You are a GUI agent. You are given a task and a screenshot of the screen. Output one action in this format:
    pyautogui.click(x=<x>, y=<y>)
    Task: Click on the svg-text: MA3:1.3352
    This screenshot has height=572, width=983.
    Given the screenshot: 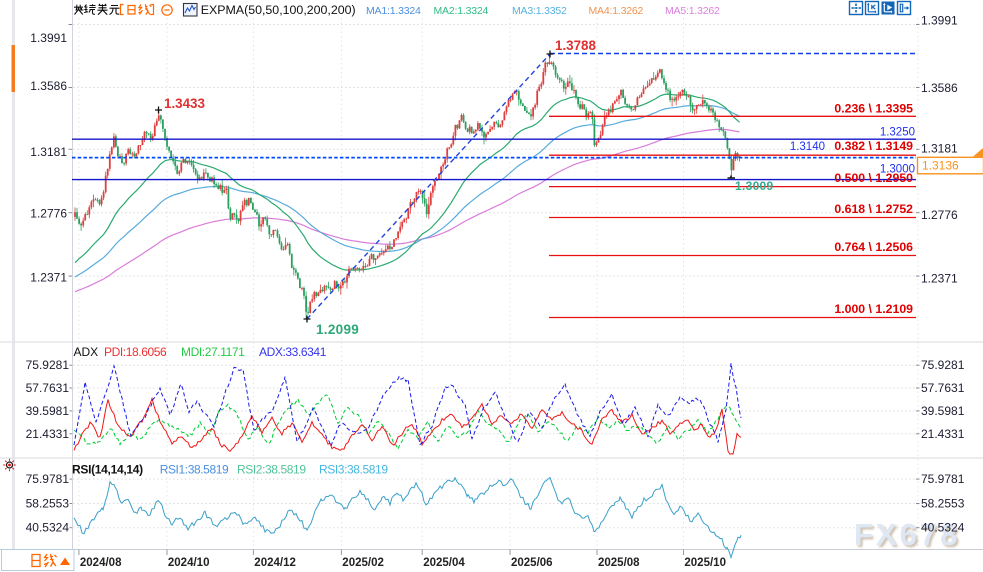 What is the action you would take?
    pyautogui.click(x=539, y=11)
    